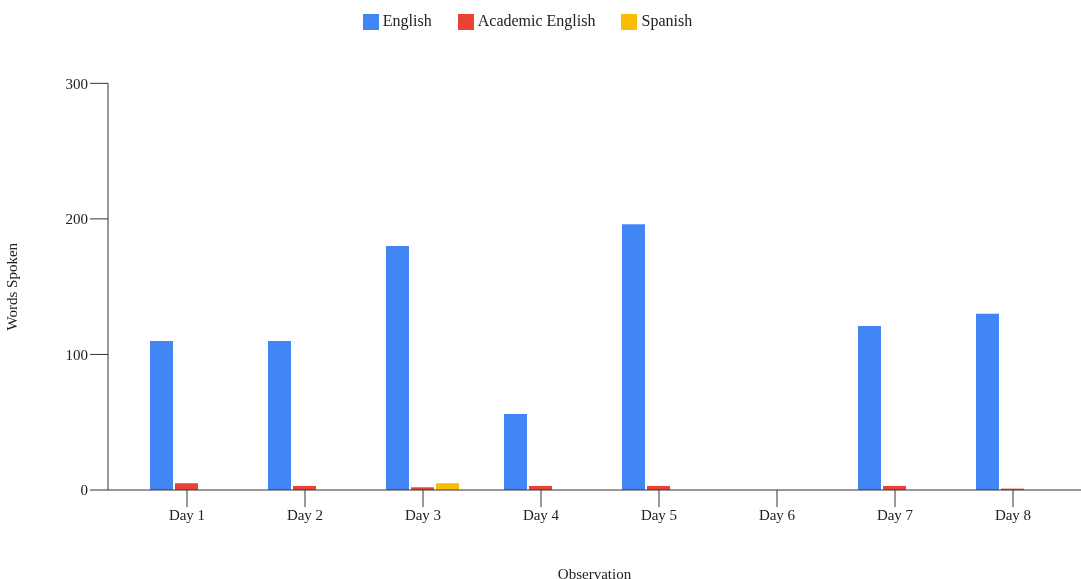  I want to click on y-tick-label: 200, so click(76, 219).